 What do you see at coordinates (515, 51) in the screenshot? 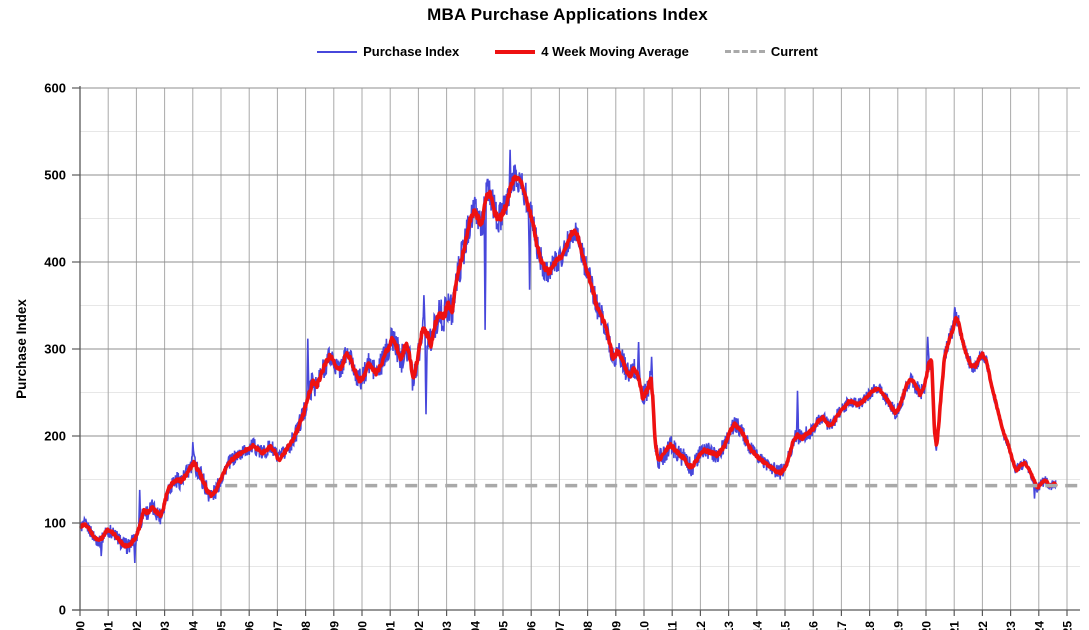
I see `moving-average-line-icon` at bounding box center [515, 51].